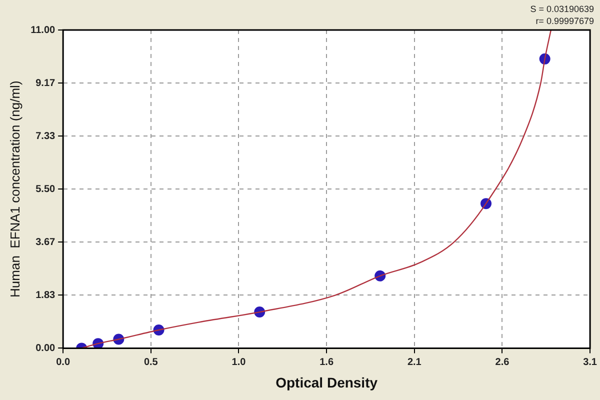  I want to click on text: S = 0.03190639, so click(562, 9).